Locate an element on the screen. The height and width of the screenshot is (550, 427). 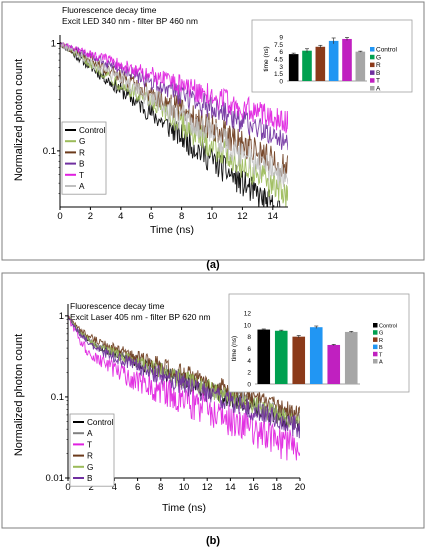
panel-a-caption: (a) is located at coordinates (213, 265).